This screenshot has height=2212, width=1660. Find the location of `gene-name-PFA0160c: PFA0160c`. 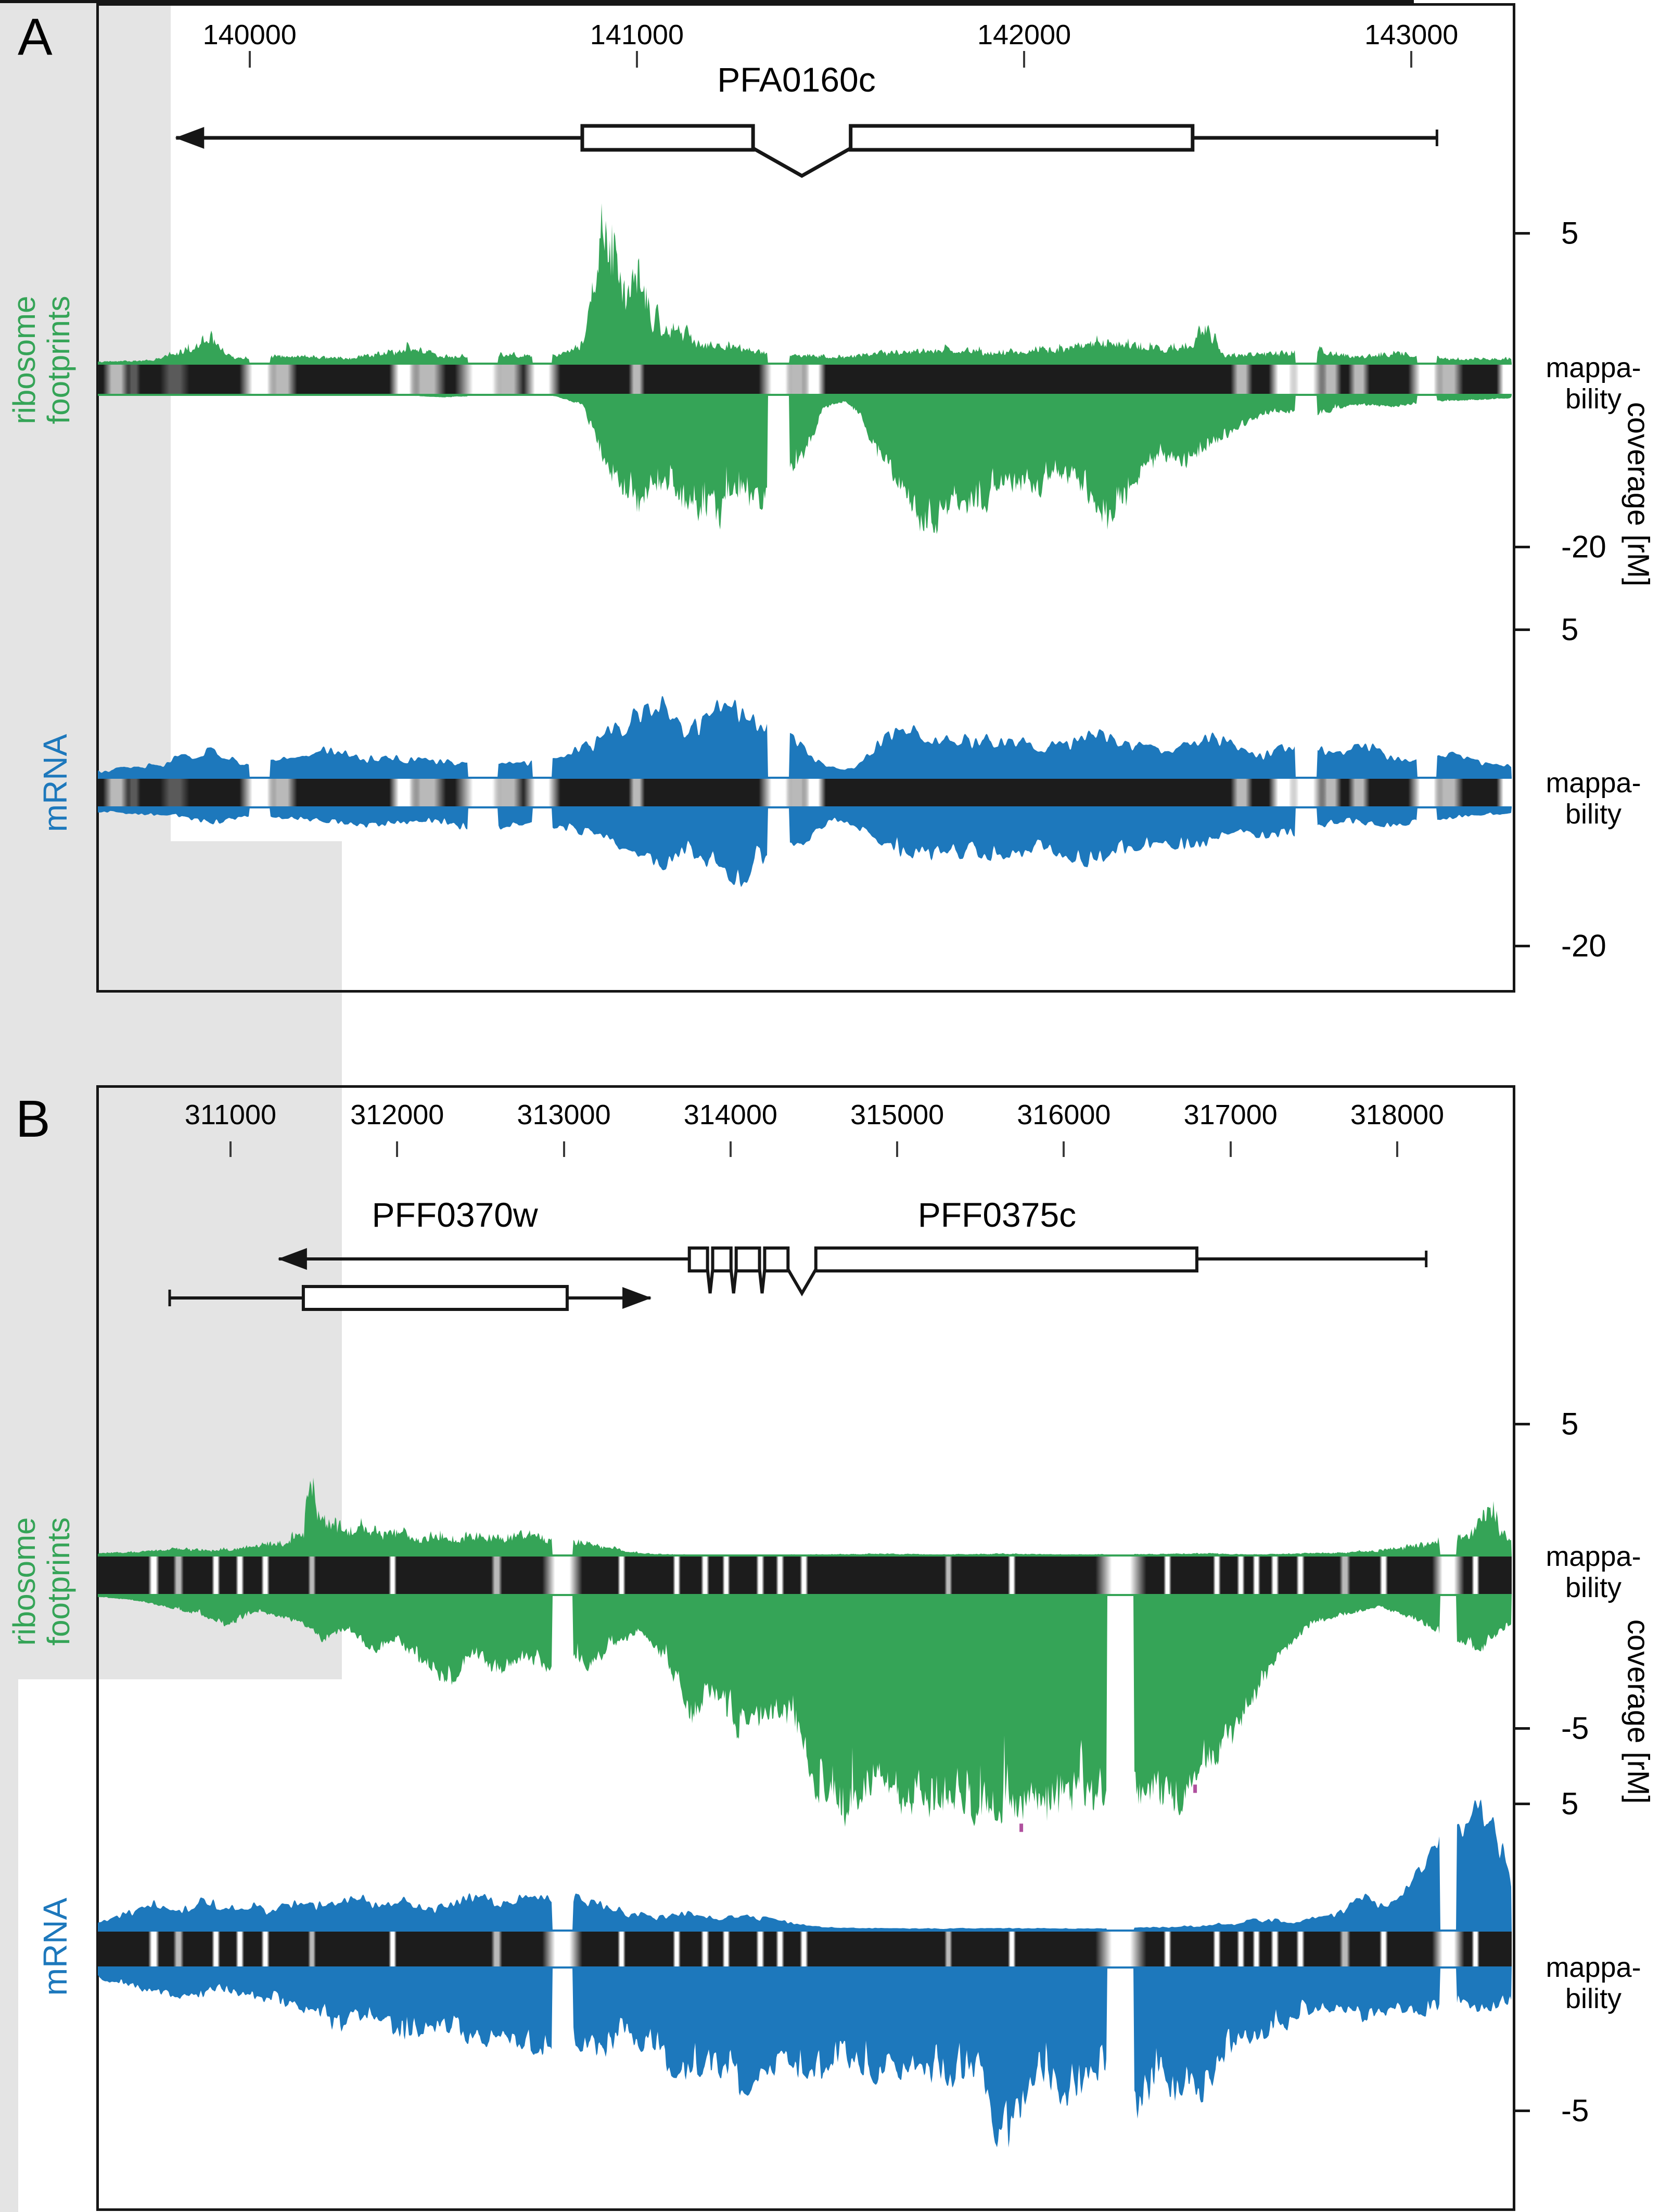

gene-name-PFA0160c: PFA0160c is located at coordinates (796, 79).